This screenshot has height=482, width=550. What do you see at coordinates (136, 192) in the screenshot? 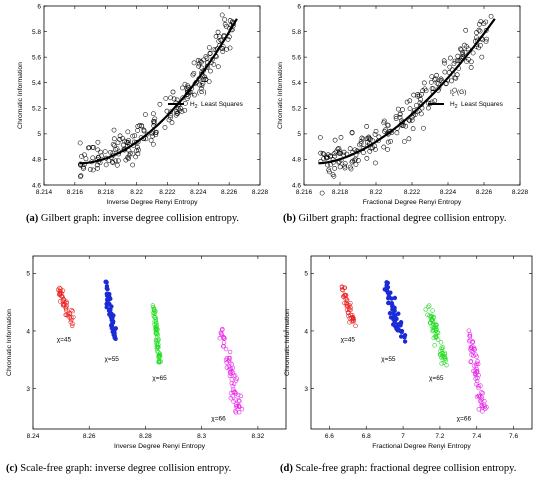
I see `x-tick-label: 8.22` at bounding box center [136, 192].